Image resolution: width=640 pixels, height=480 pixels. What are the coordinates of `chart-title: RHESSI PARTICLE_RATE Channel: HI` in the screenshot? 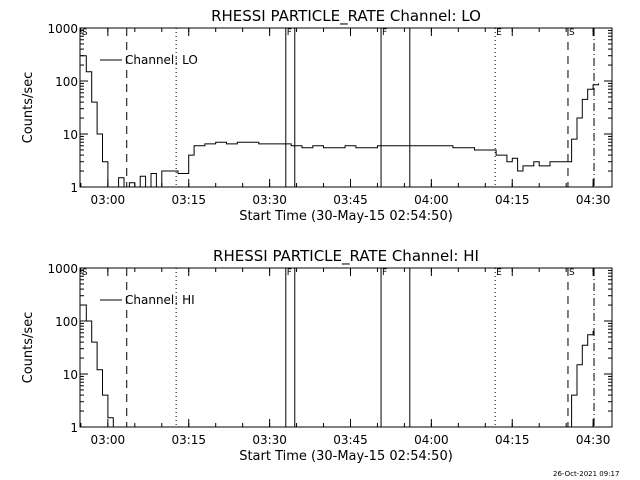 It's located at (346, 256).